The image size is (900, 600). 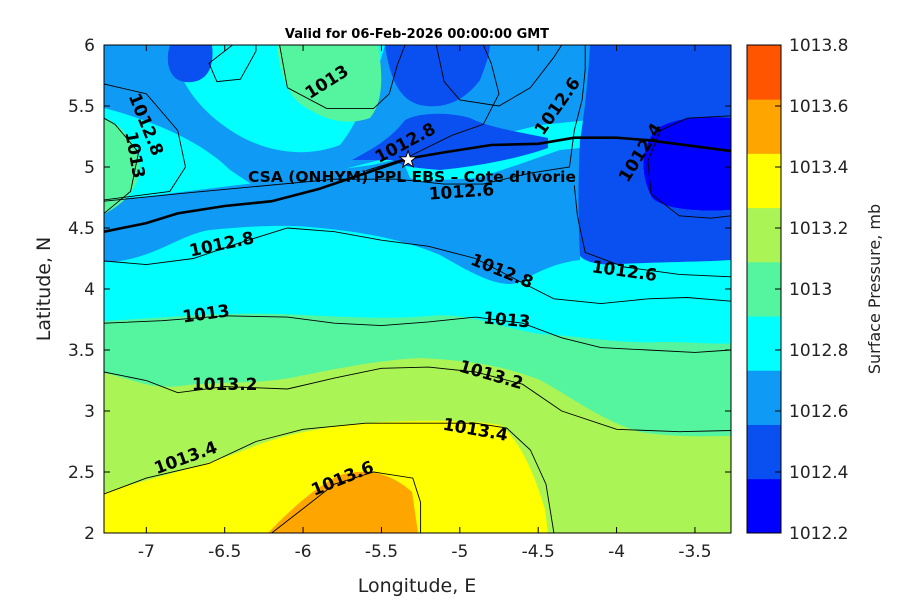 I want to click on coastline-layer, so click(x=417, y=184).